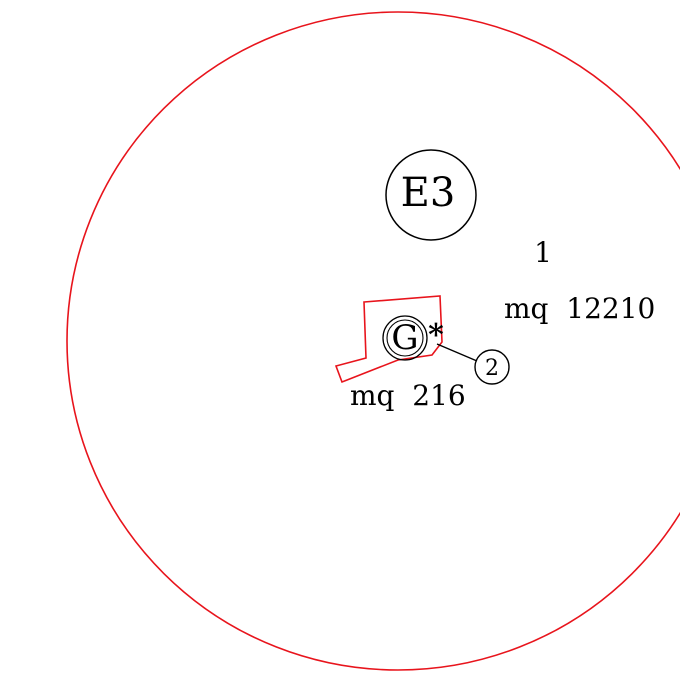 The image size is (680, 680). I want to click on building-label: G, so click(404, 338).